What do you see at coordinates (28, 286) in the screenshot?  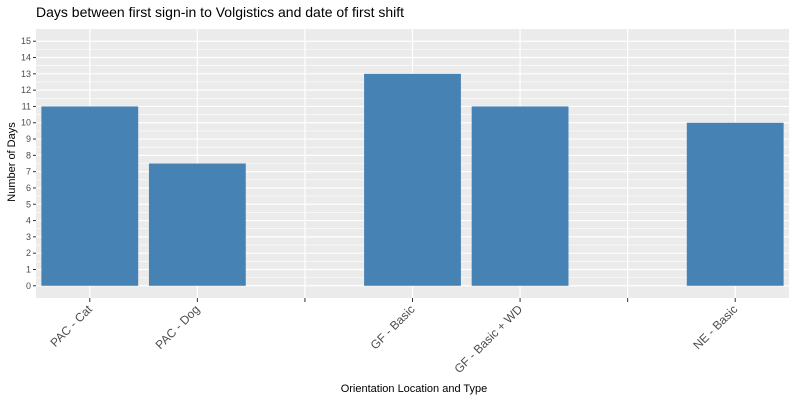 I see `y-tick-label: 0` at bounding box center [28, 286].